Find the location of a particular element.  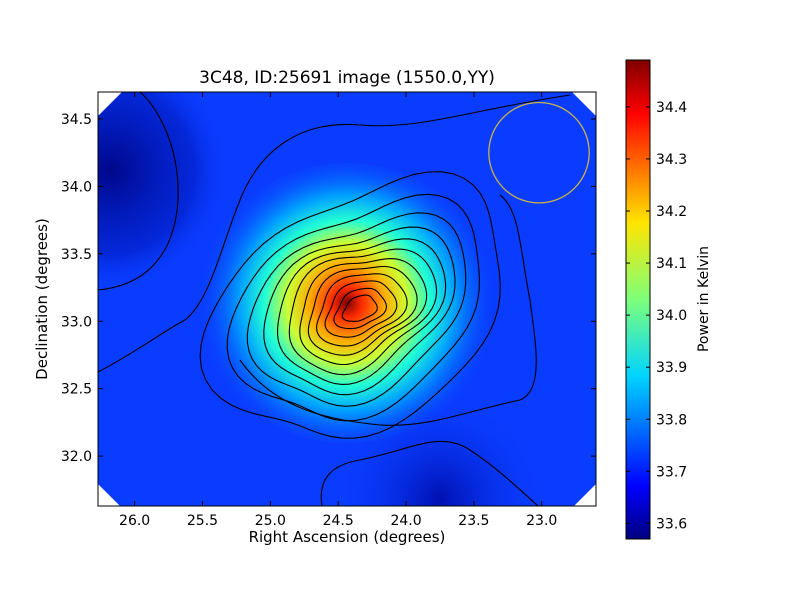

x-tick-label: 26.0 is located at coordinates (134, 521).